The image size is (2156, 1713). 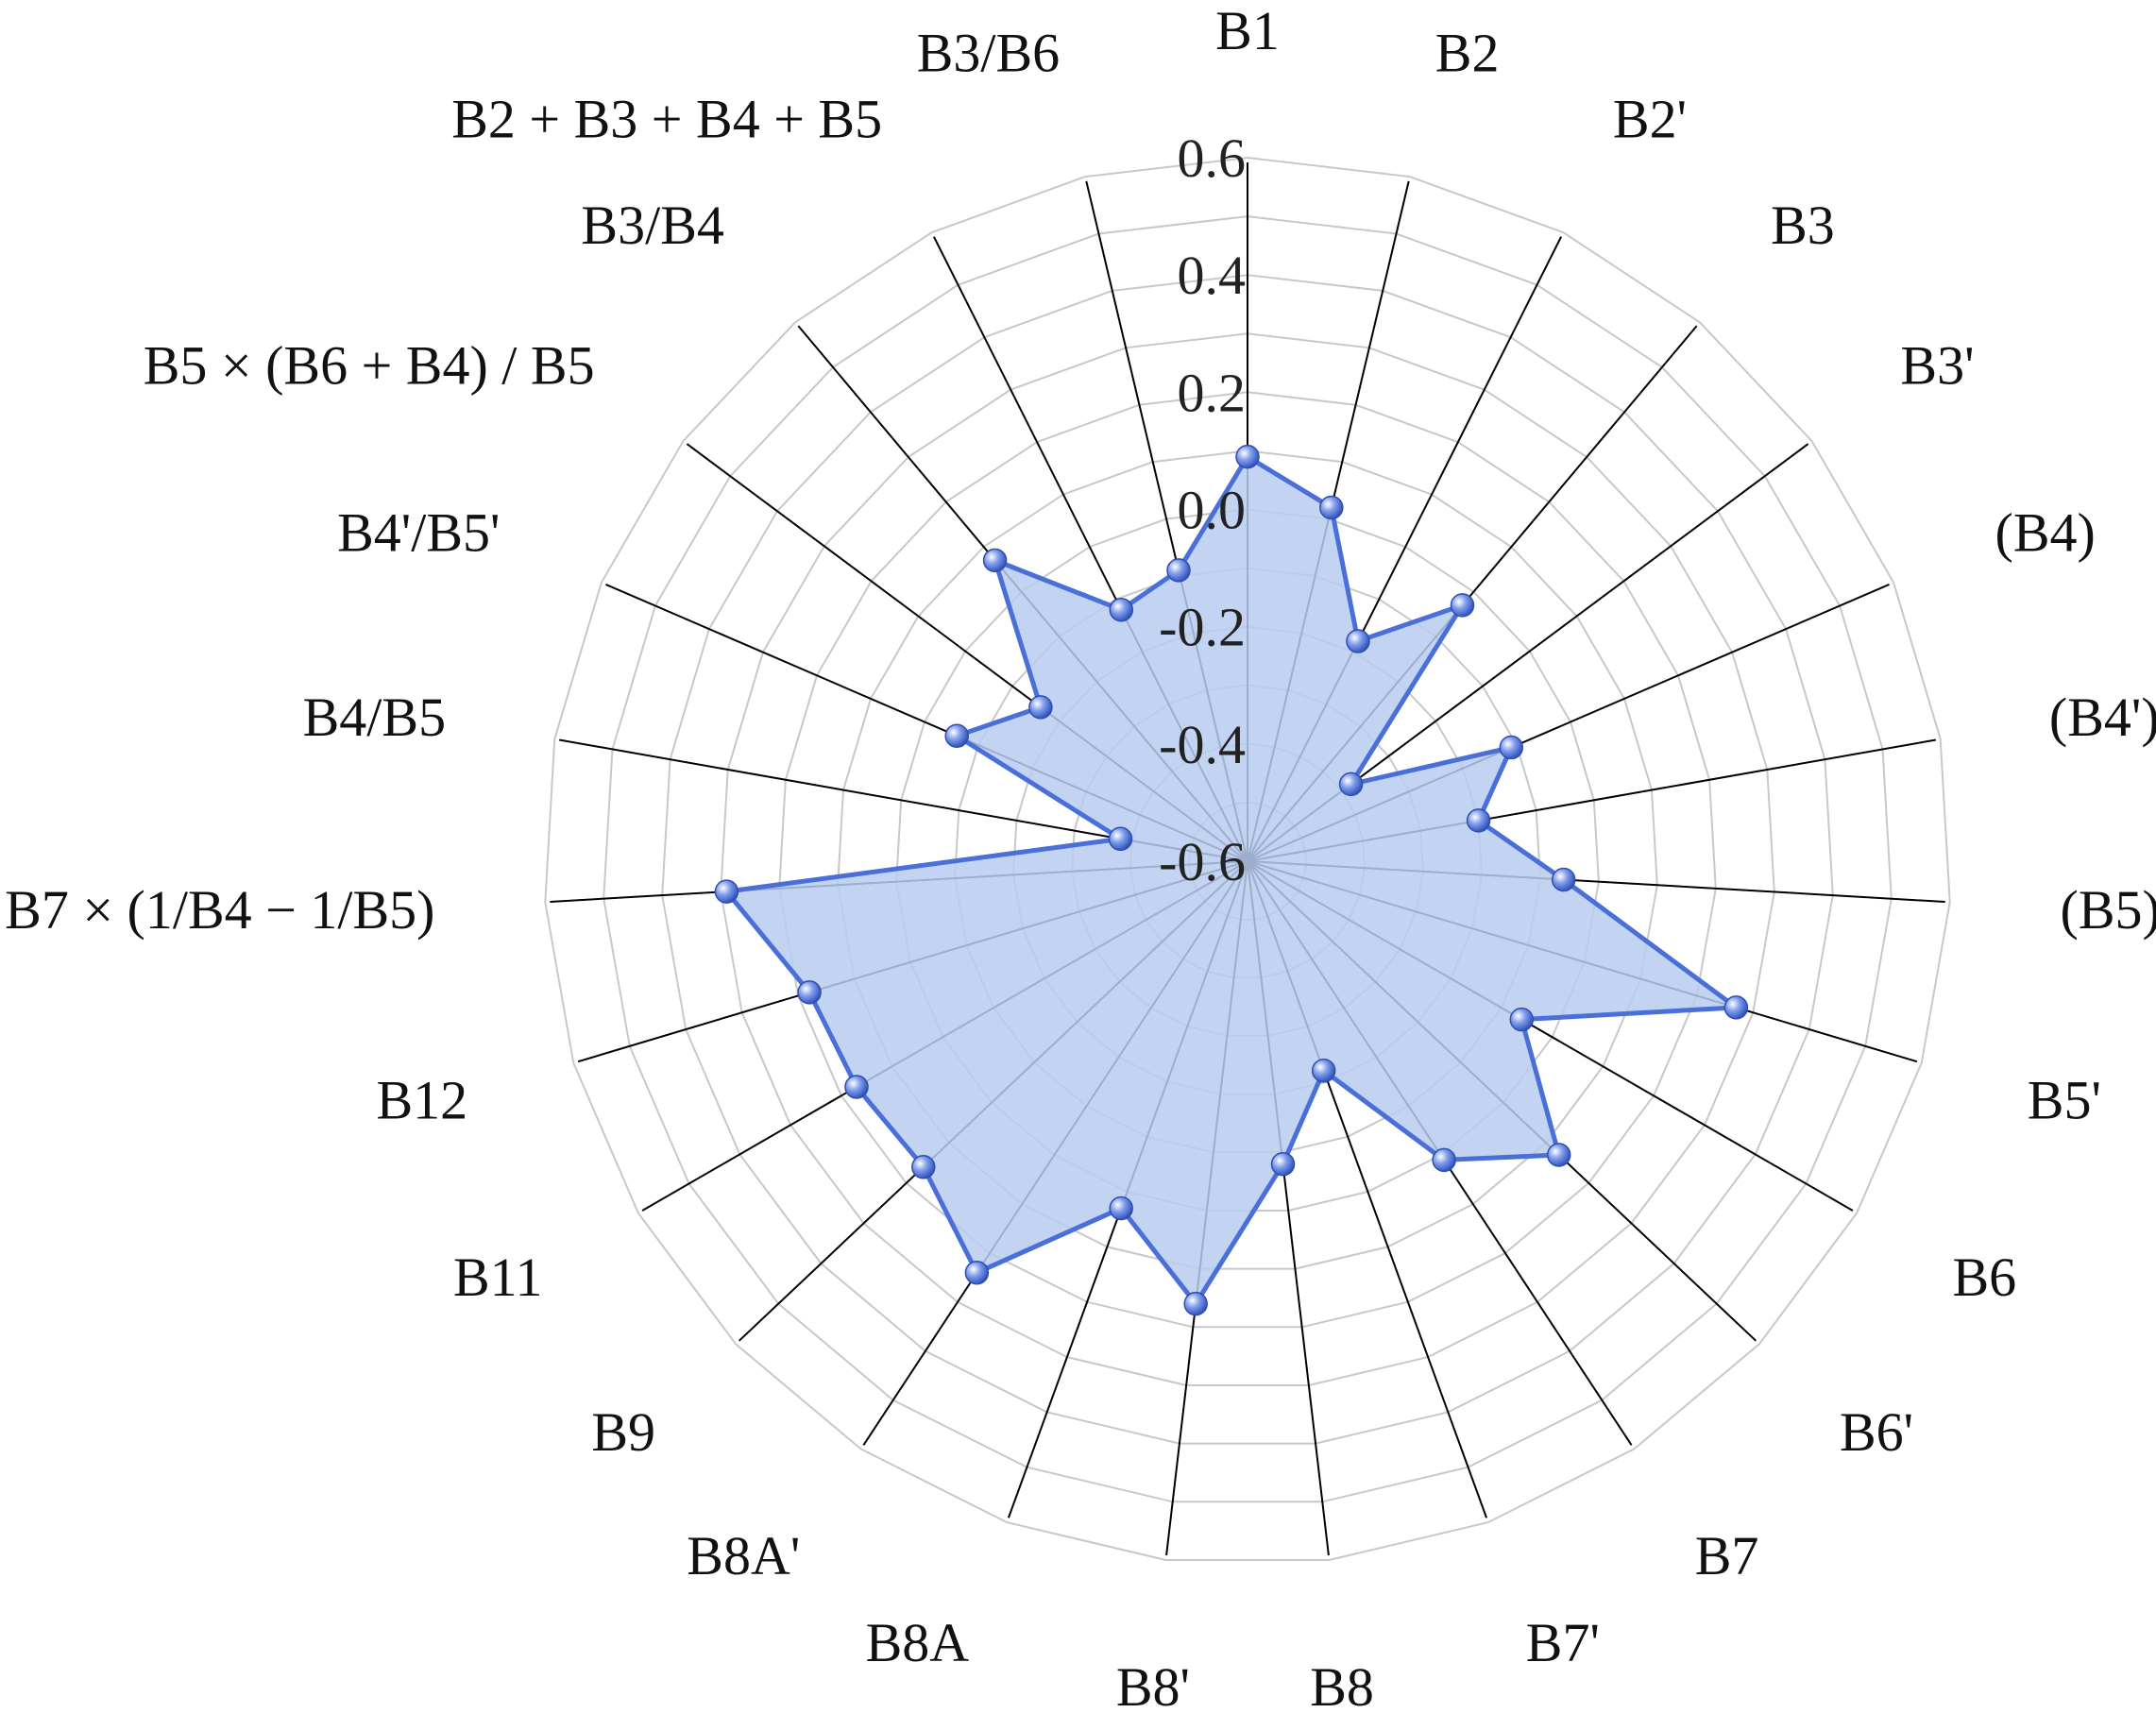 What do you see at coordinates (667, 119) in the screenshot?
I see `category-label: B2 + B3 + B4 + B5` at bounding box center [667, 119].